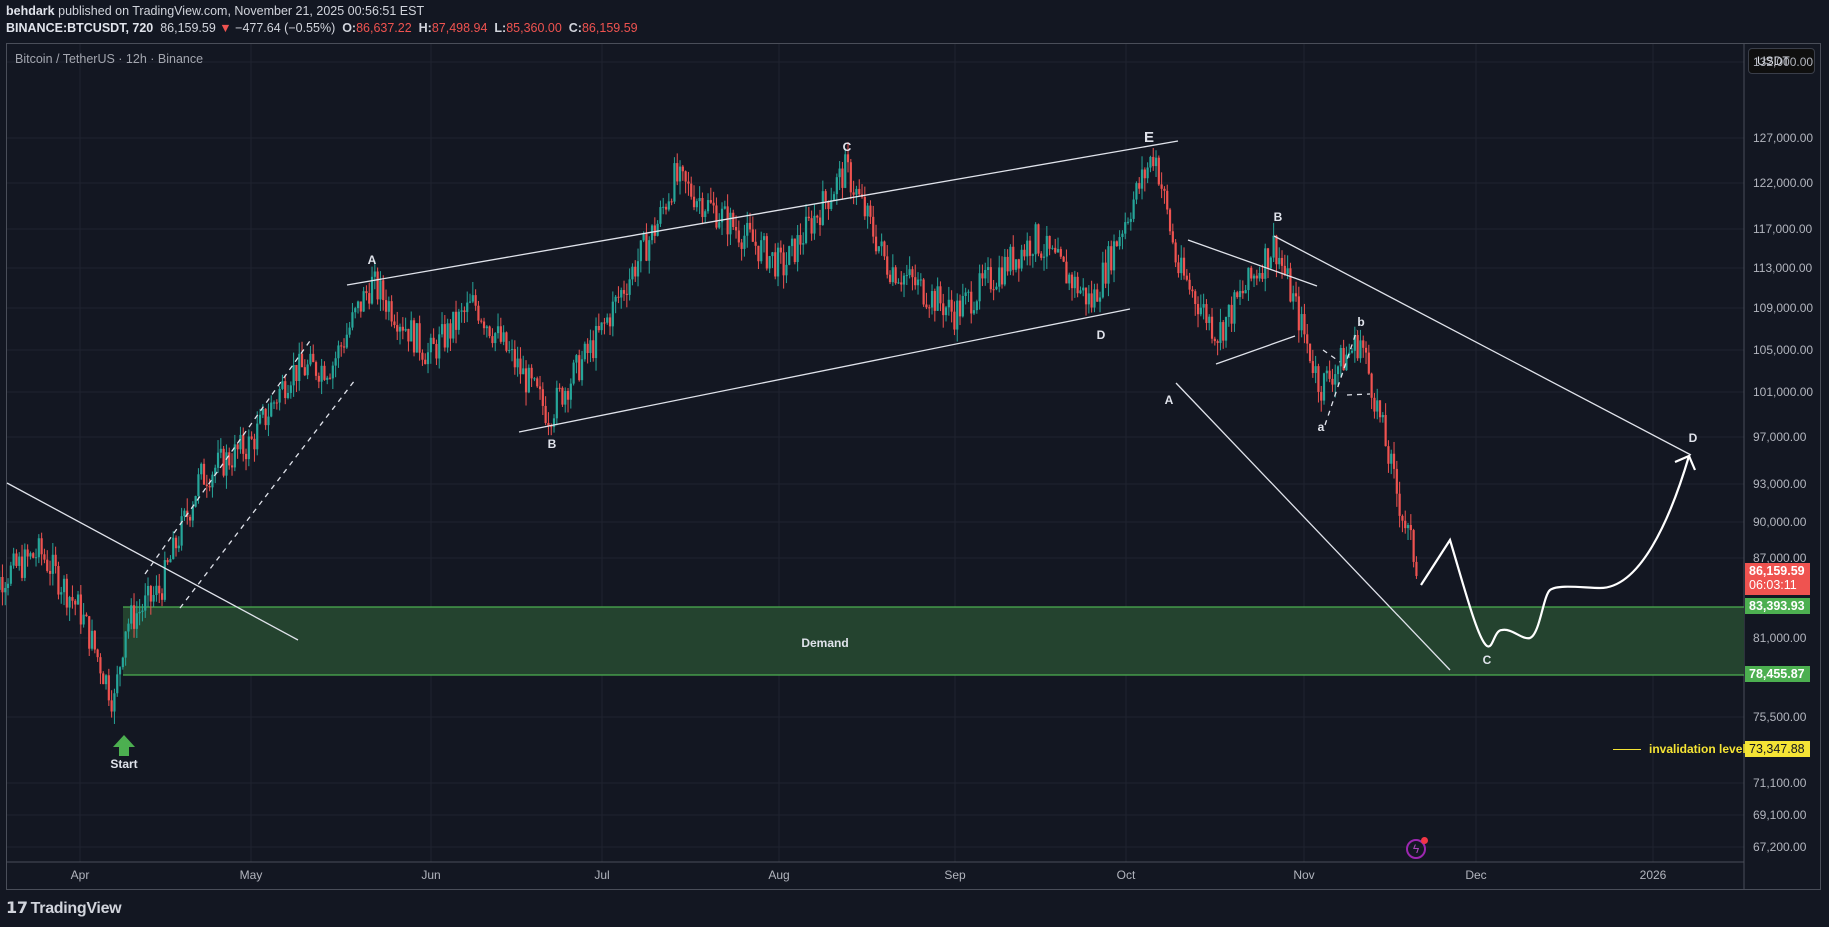 The width and height of the screenshot is (1829, 927). I want to click on low-value: 85,360.00, so click(534, 28).